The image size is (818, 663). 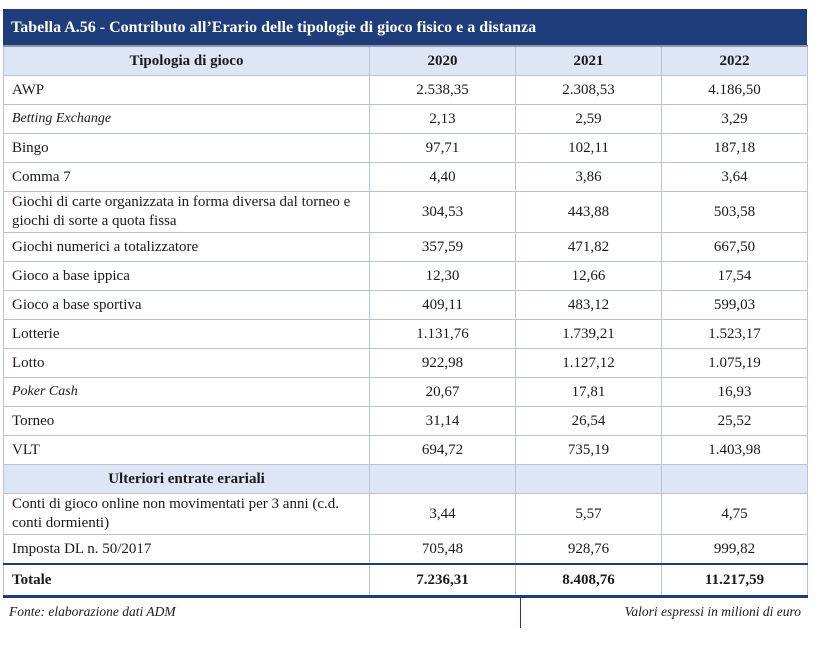 I want to click on cell-2022: 667,50, so click(x=734, y=247).